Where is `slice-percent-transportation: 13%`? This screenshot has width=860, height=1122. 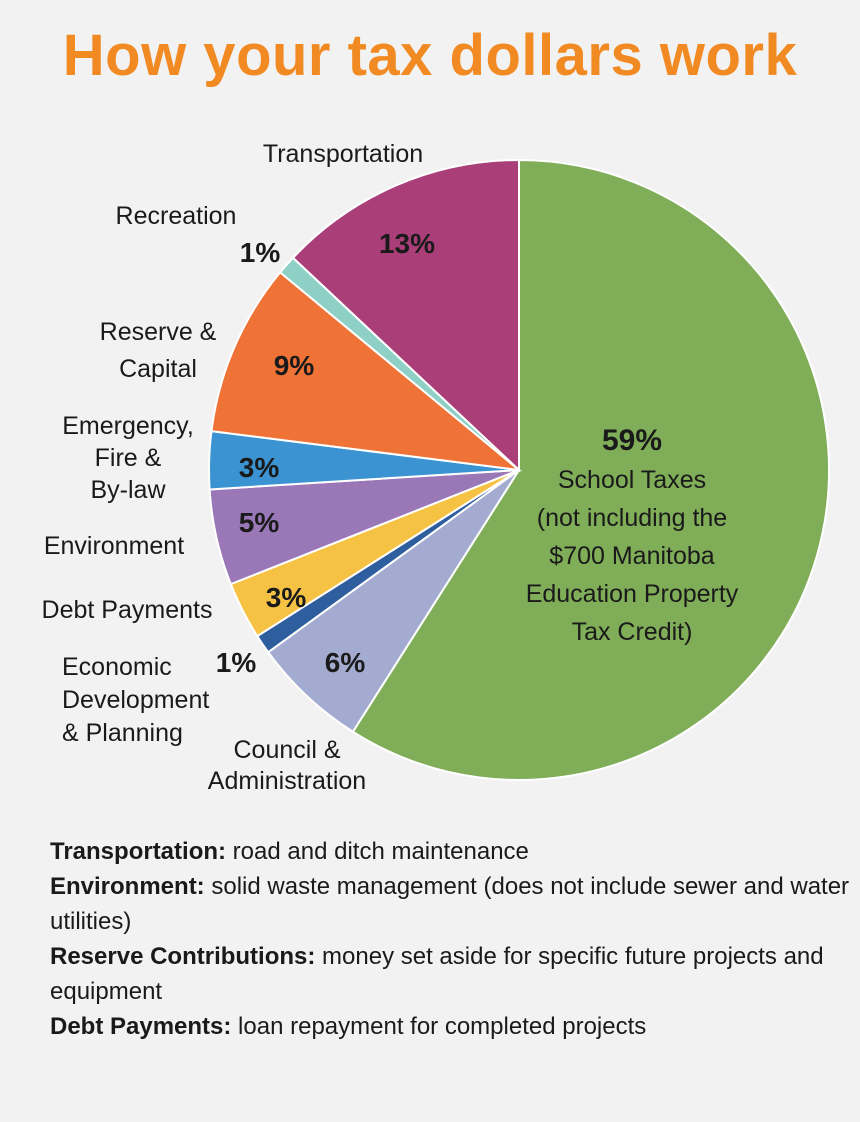 slice-percent-transportation: 13% is located at coordinates (407, 243).